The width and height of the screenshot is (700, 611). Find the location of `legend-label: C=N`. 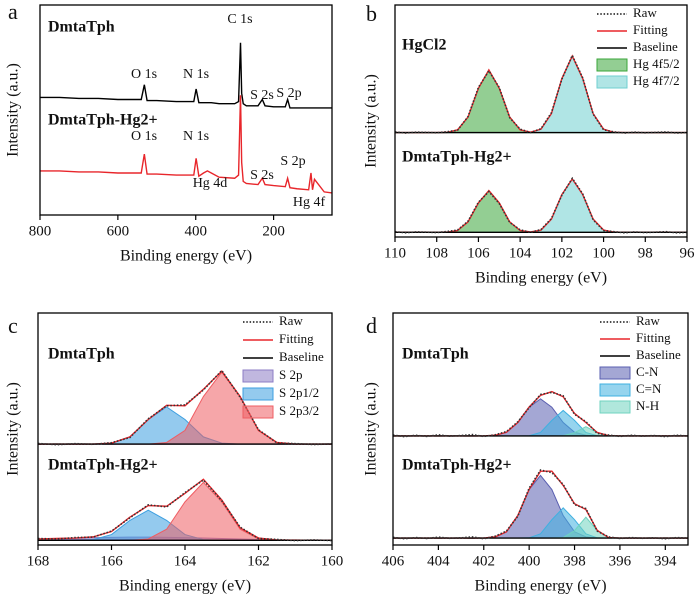

legend-label: C=N is located at coordinates (649, 388).